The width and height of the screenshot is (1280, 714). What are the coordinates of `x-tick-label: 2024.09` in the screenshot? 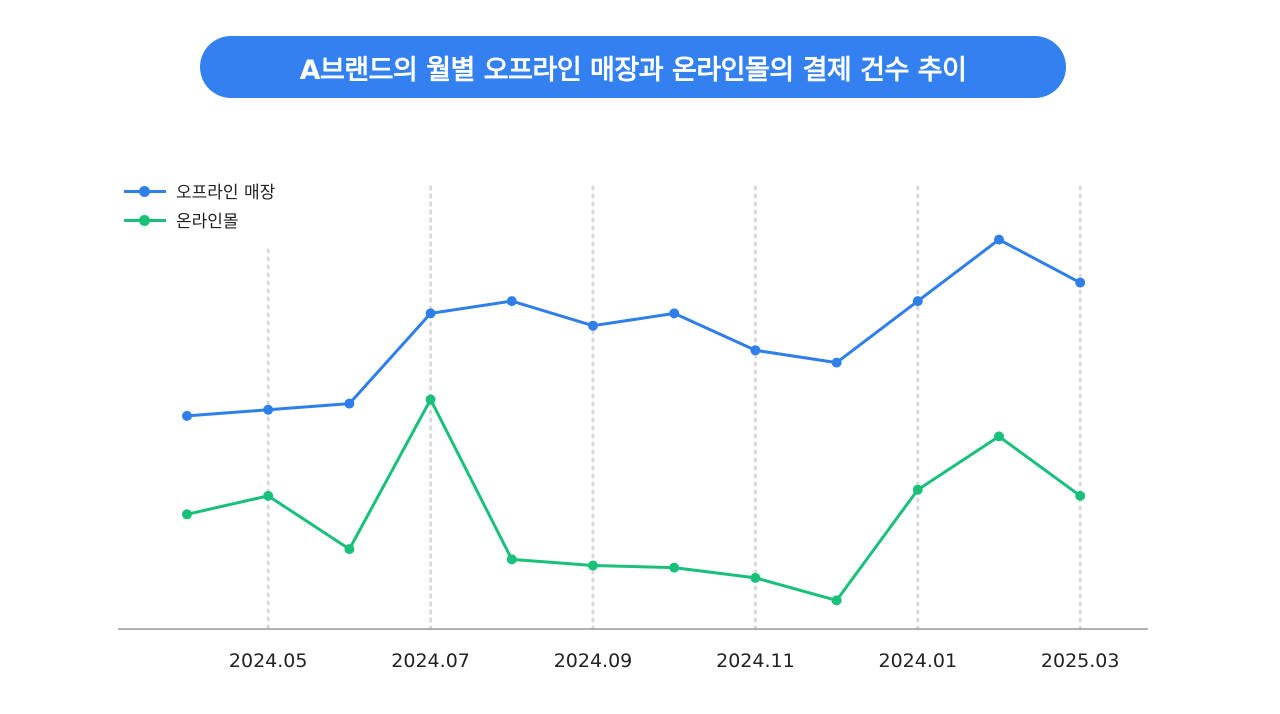 It's located at (593, 661).